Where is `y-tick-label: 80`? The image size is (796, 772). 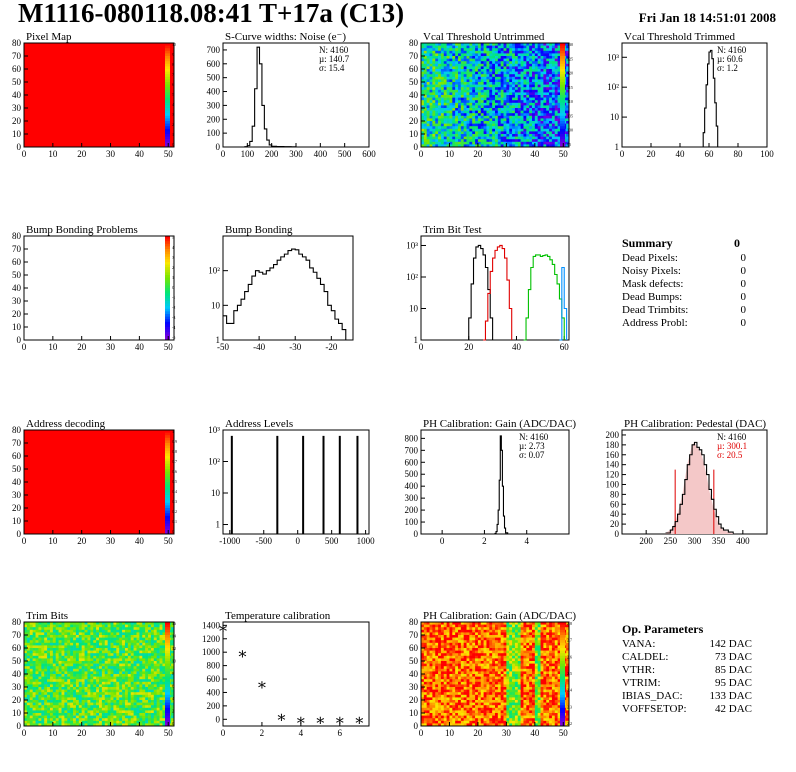 y-tick-label: 80 is located at coordinates (17, 622).